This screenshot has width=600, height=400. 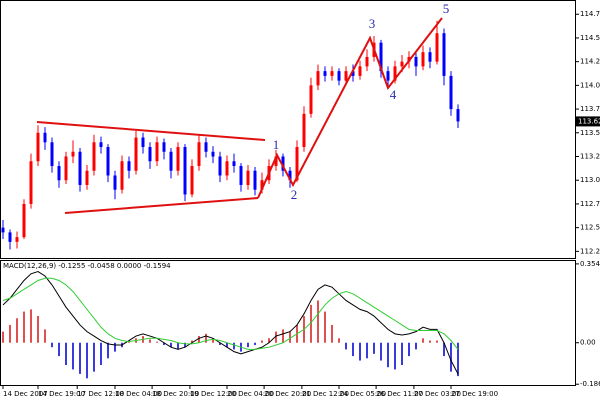 What do you see at coordinates (151, 131) in the screenshot?
I see `triangle-upper` at bounding box center [151, 131].